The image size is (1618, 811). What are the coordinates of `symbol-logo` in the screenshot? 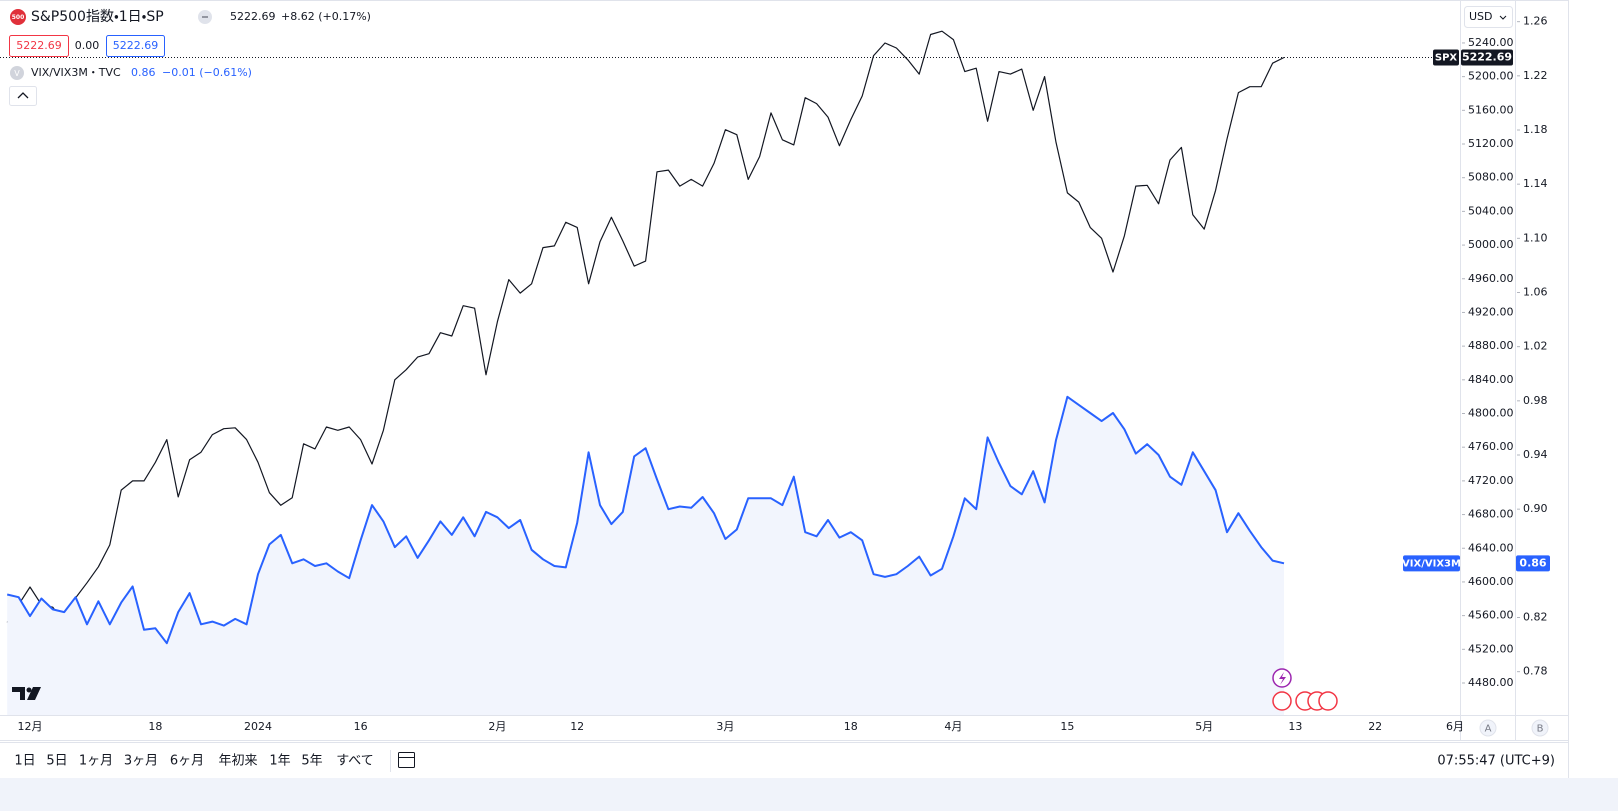 It's located at (18, 17).